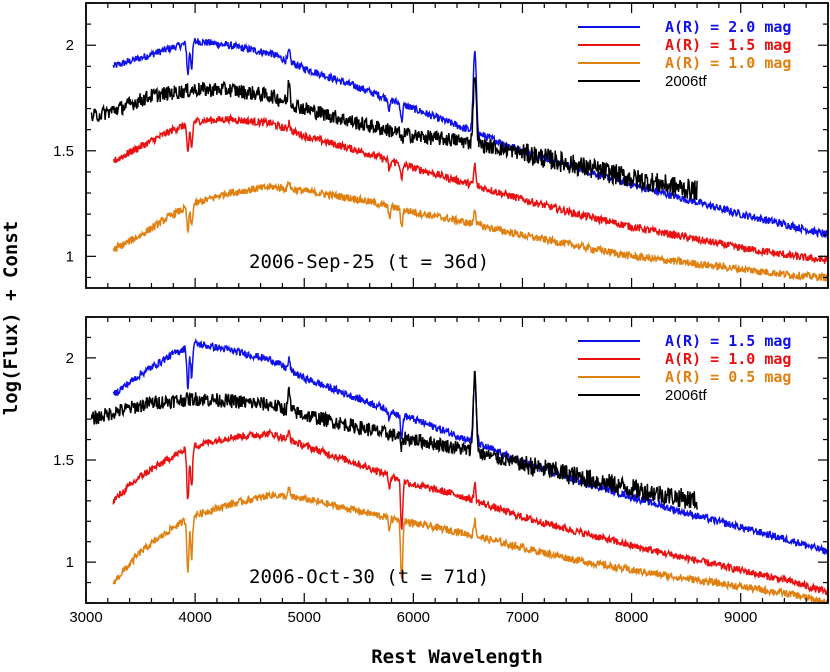 Image resolution: width=830 pixels, height=672 pixels. Describe the element at coordinates (369, 262) in the screenshot. I see `epoch-label: 2006-Sep-25 (t = 36d)` at that location.